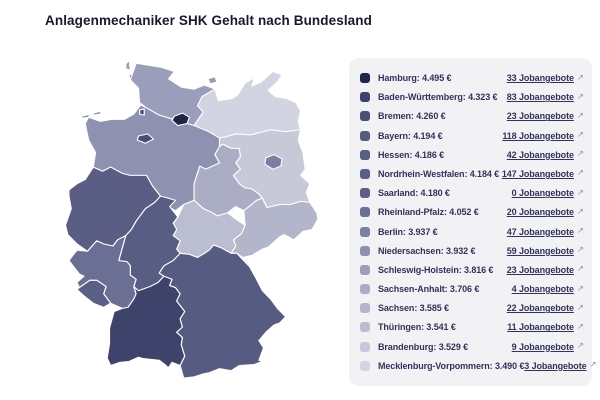 The width and height of the screenshot is (600, 400). What do you see at coordinates (472, 116) in the screenshot?
I see `legend-row: Bremen: 4.260 € 23 Jobangebote ↗` at bounding box center [472, 116].